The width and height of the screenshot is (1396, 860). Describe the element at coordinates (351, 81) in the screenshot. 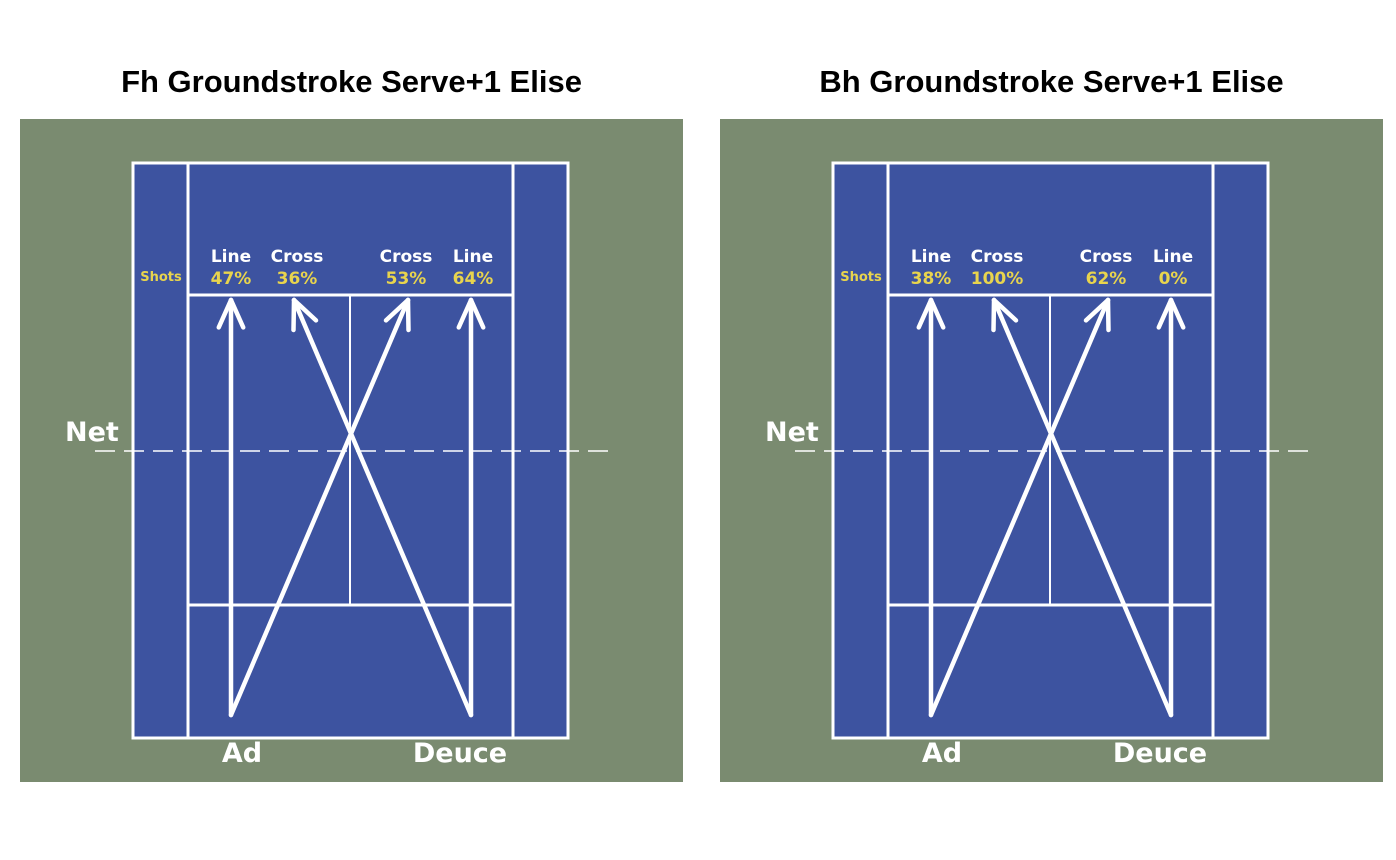

I see `panel-title: Fh Groundstroke Serve+1 Elise` at that location.